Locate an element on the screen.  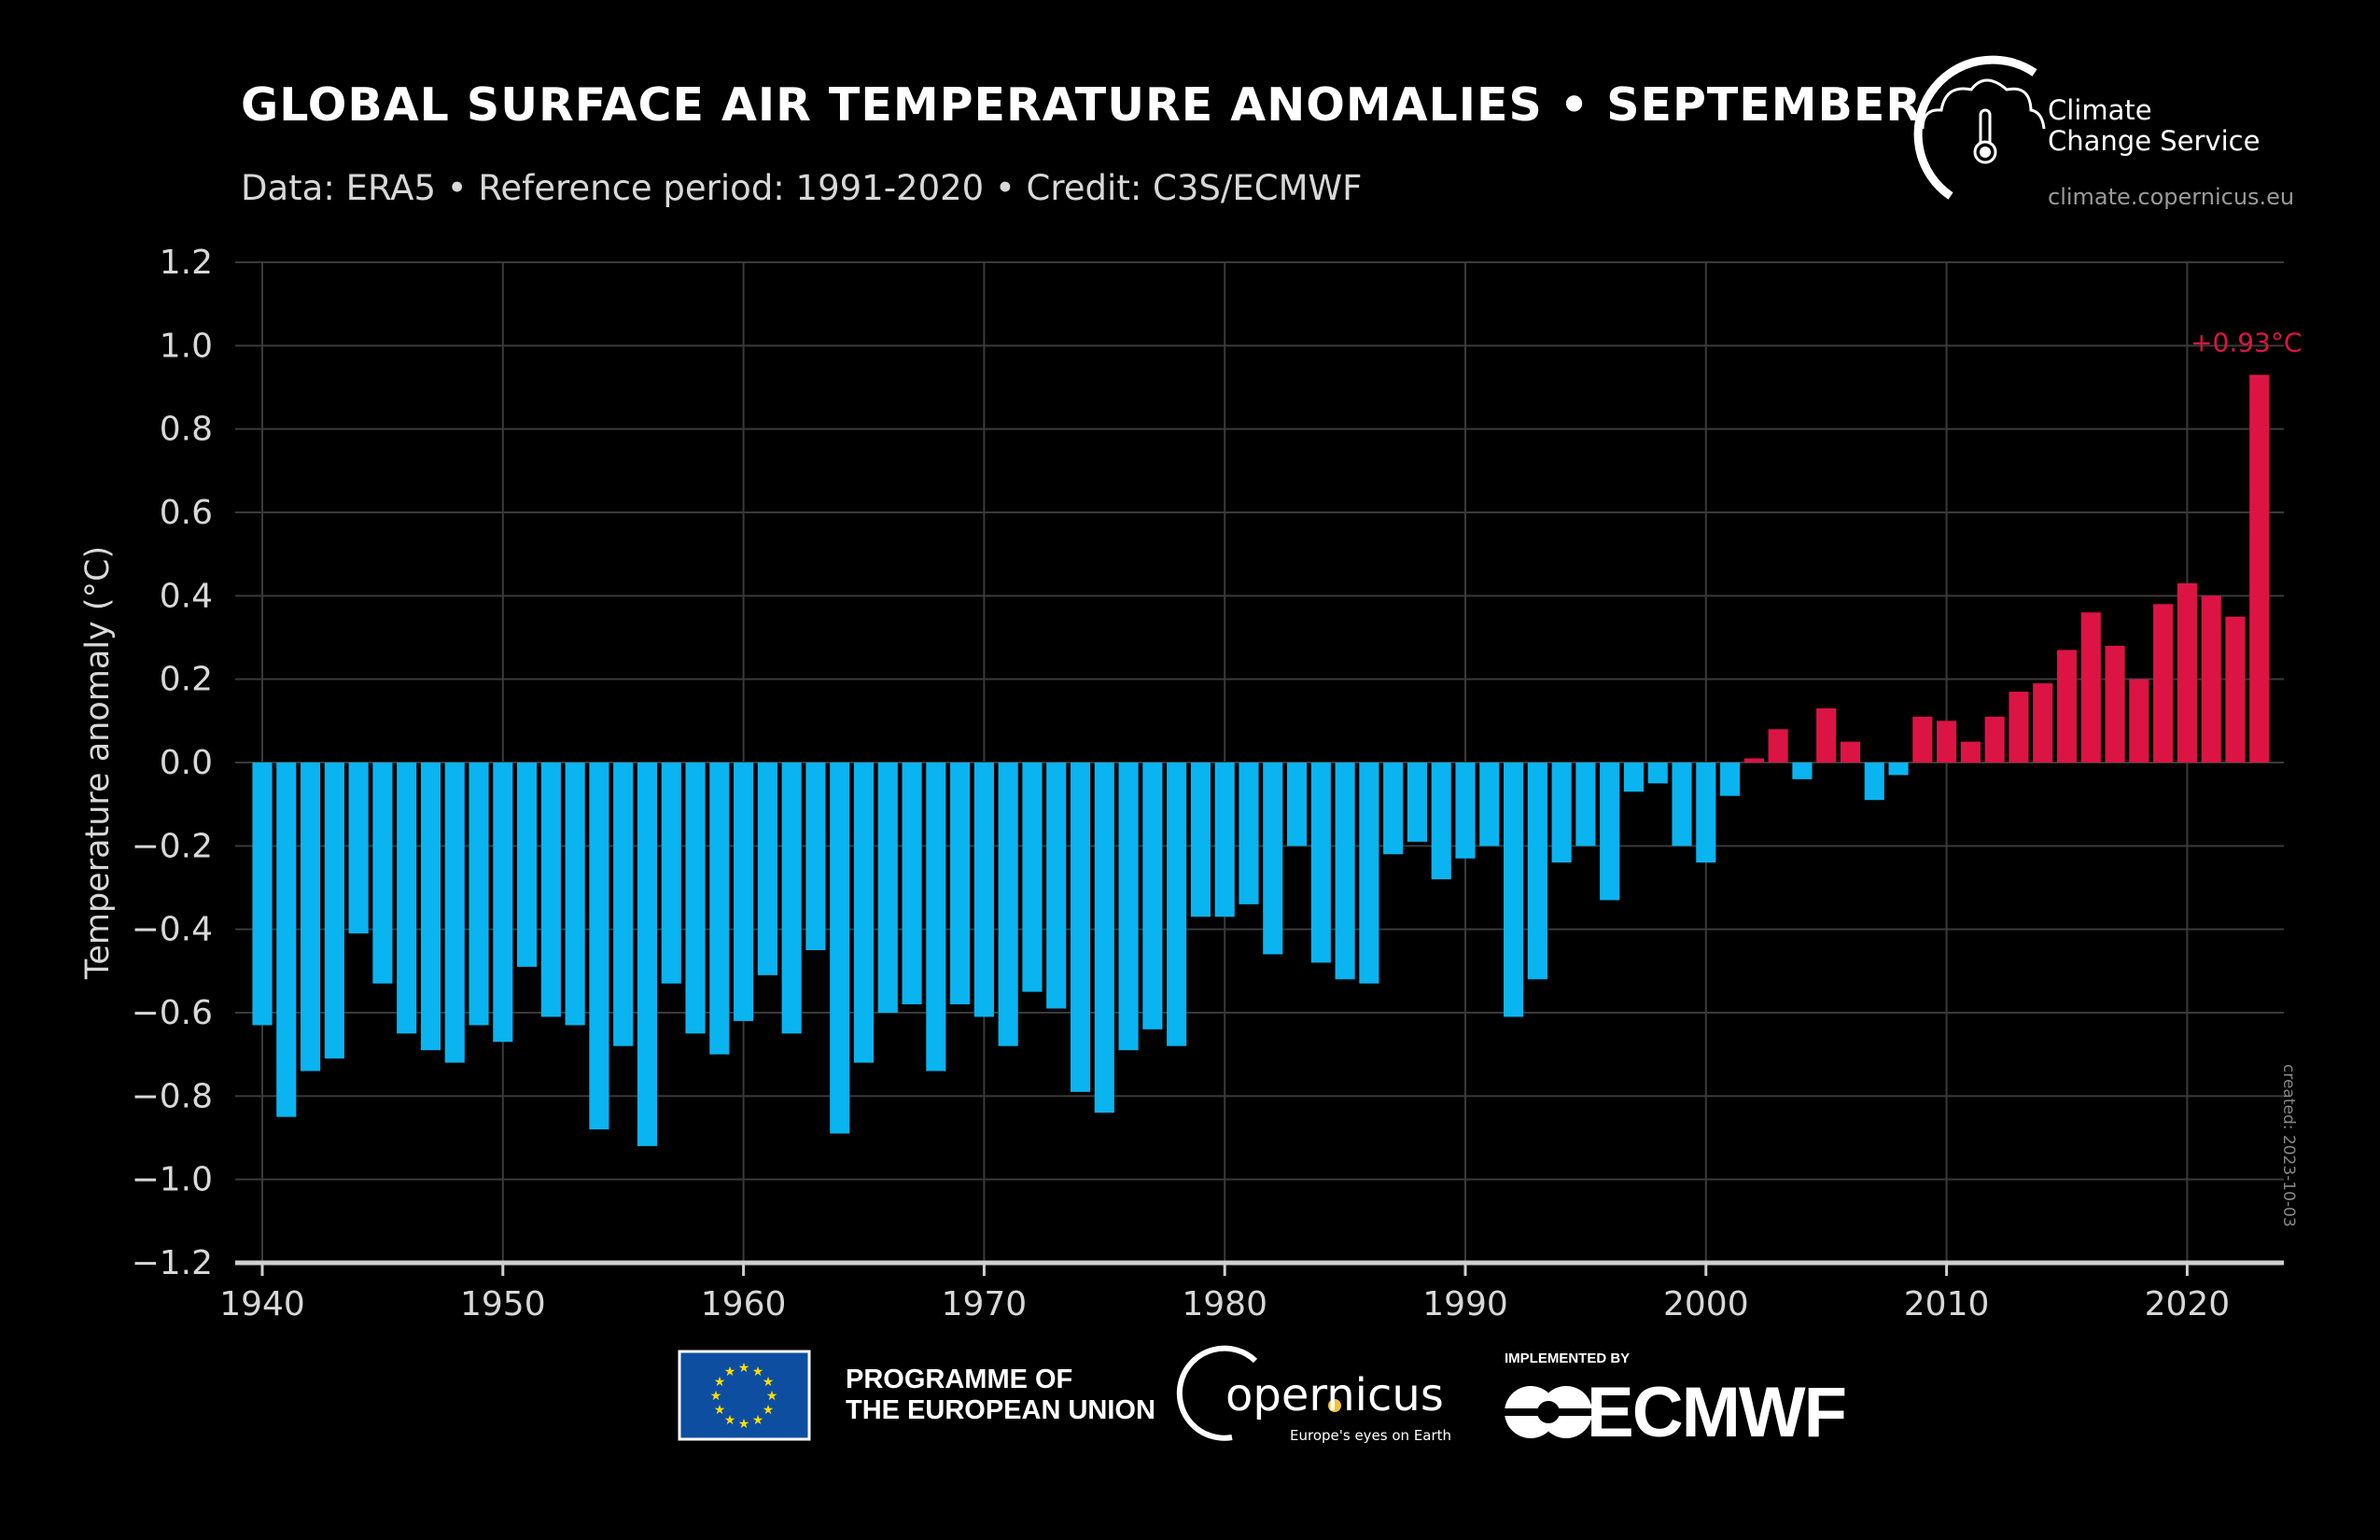
y-tick-label: −0.8 is located at coordinates (172, 1096).